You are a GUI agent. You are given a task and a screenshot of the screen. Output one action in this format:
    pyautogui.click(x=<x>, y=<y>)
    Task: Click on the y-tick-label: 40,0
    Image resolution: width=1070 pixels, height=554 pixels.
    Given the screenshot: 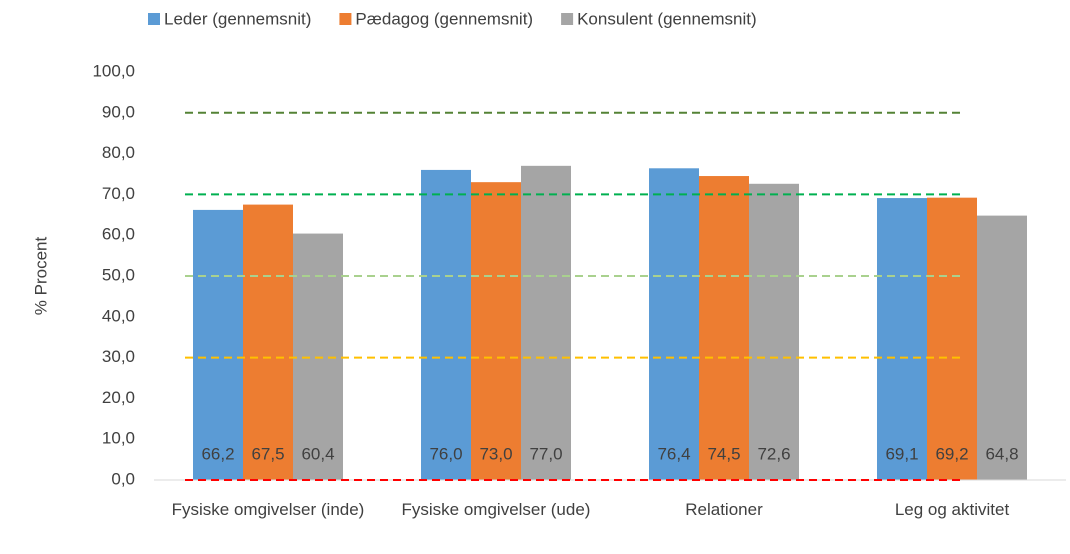 What is the action you would take?
    pyautogui.click(x=118, y=315)
    